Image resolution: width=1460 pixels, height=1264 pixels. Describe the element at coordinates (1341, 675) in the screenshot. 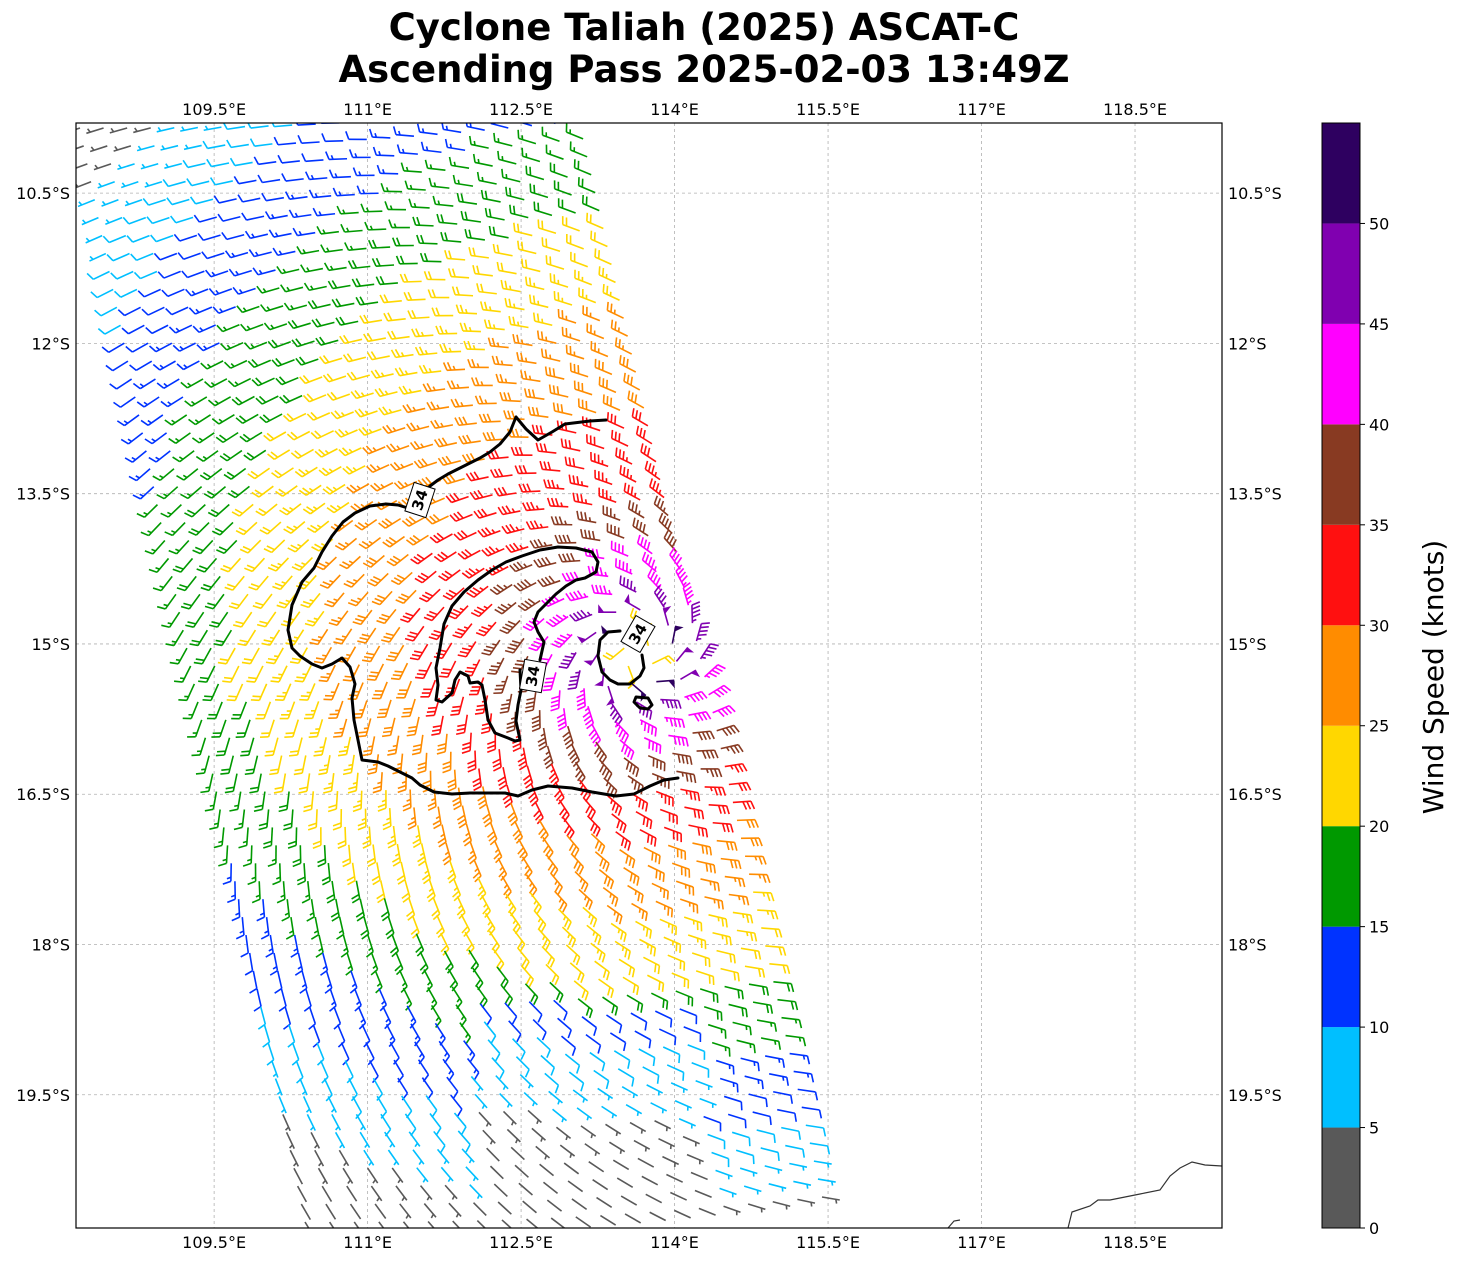

I see `colorbar-frame` at that location.